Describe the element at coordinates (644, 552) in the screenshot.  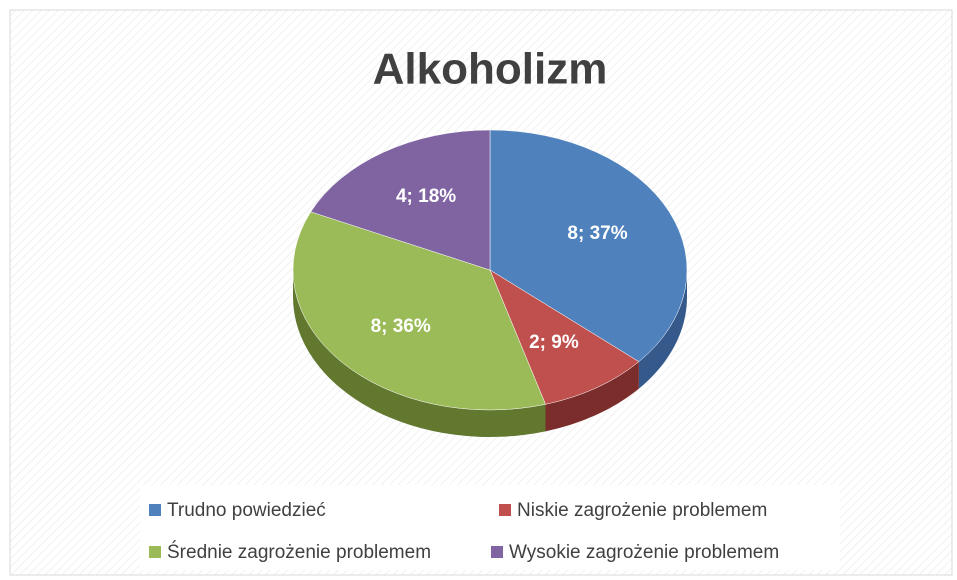
I see `legend-label: Wysokie zagrożenie problemem` at that location.